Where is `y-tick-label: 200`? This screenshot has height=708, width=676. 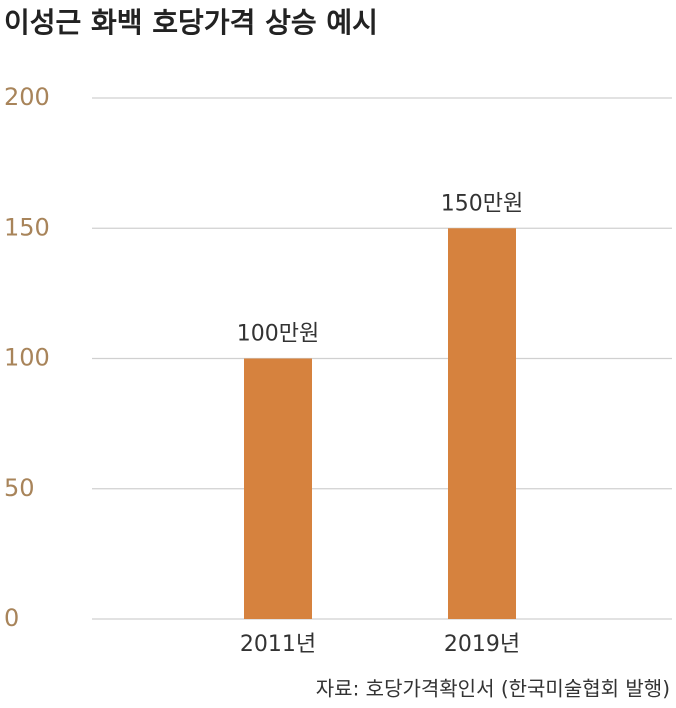
y-tick-label: 200 is located at coordinates (27, 97).